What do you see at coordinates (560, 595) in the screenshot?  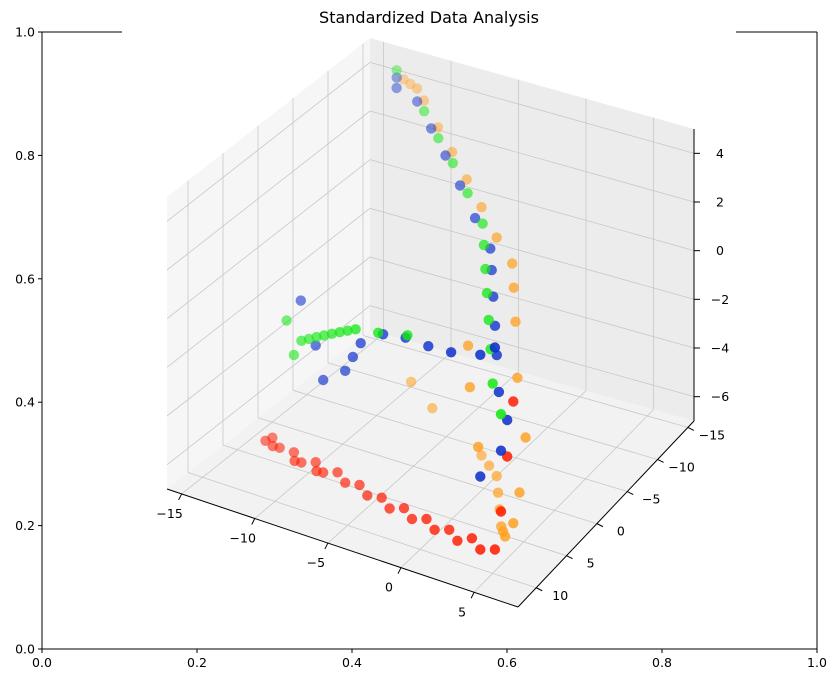 I see `y-tick-label: 10` at bounding box center [560, 595].